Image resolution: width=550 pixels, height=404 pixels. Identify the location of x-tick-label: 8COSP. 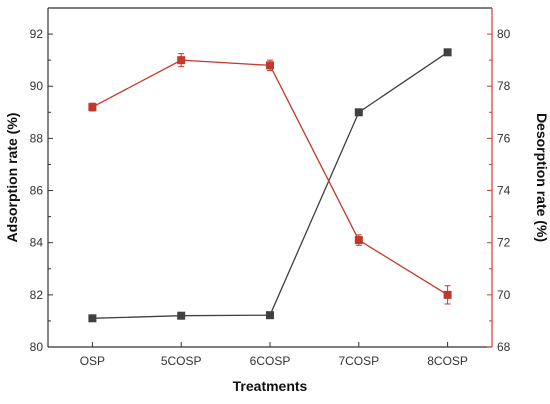
(447, 361).